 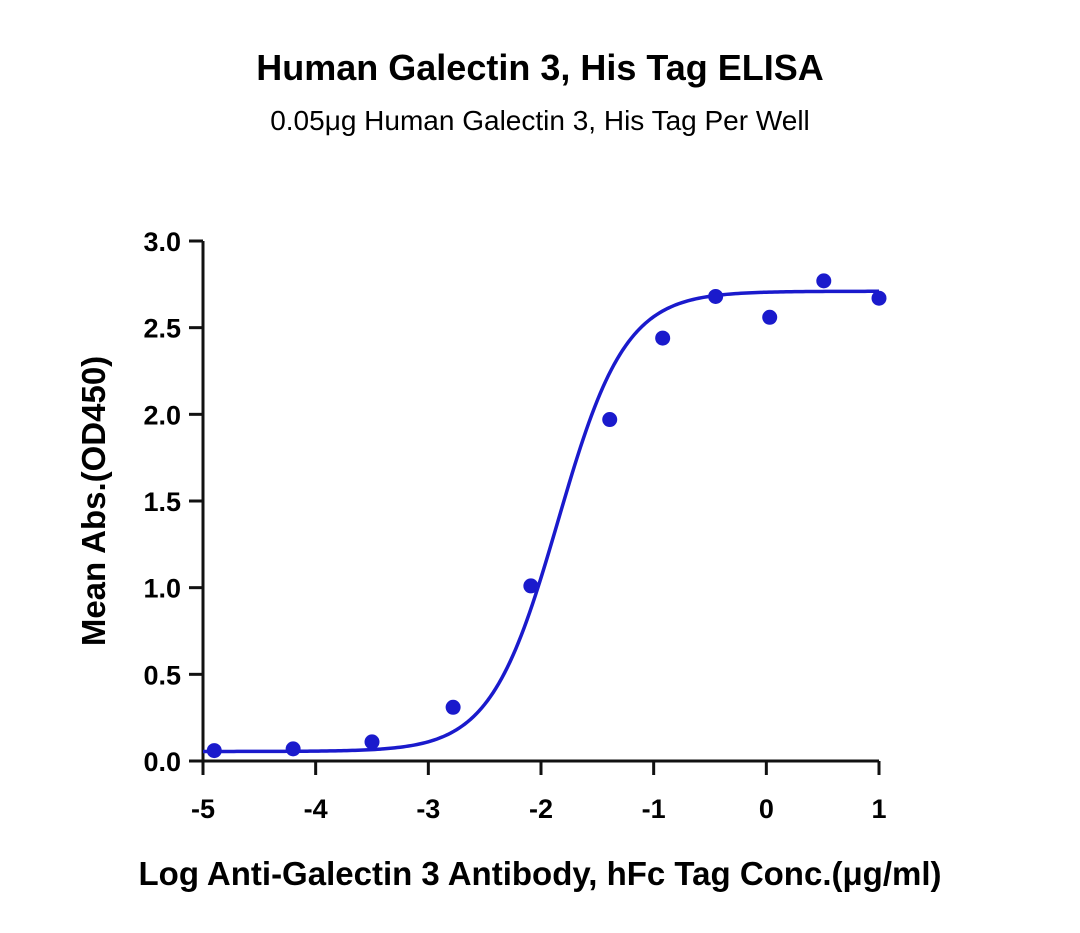 I want to click on y-axis: 0.0 0.5 1.0 1.5 2.0 2.5 3.0, so click(x=174, y=502).